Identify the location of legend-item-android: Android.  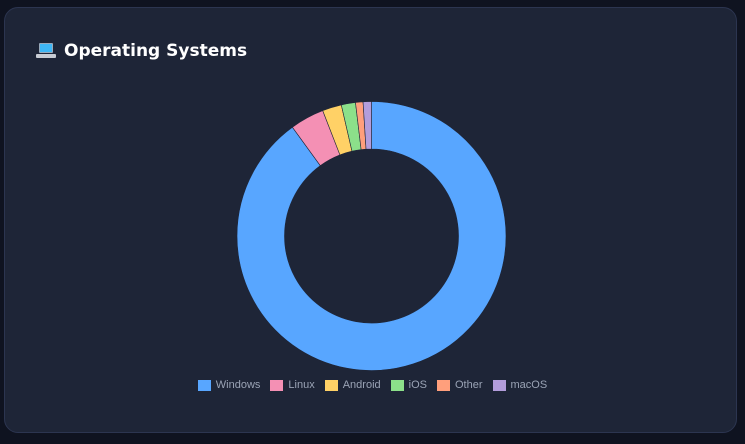
(352, 385).